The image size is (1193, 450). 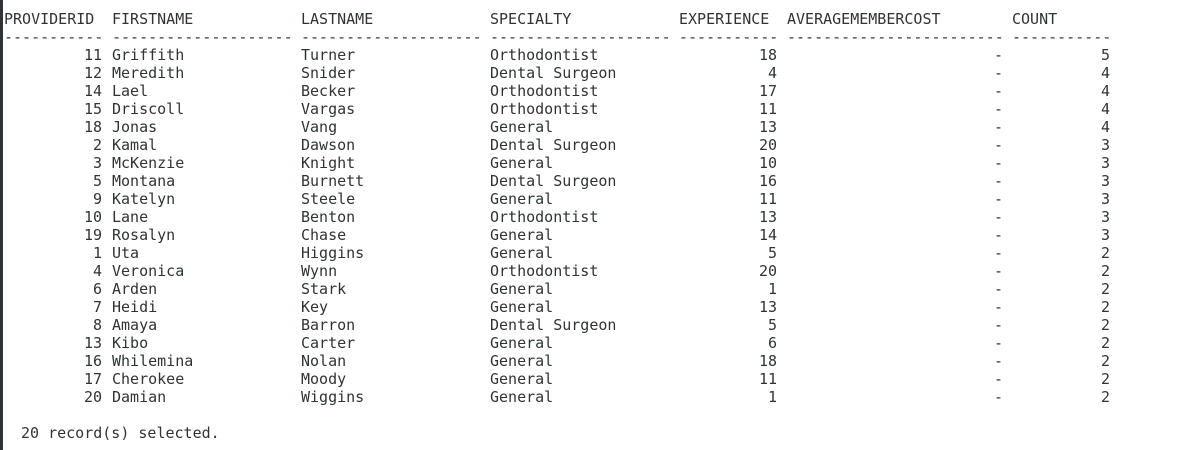 What do you see at coordinates (544, 271) in the screenshot?
I see `cell-specialty: Orthodontist` at bounding box center [544, 271].